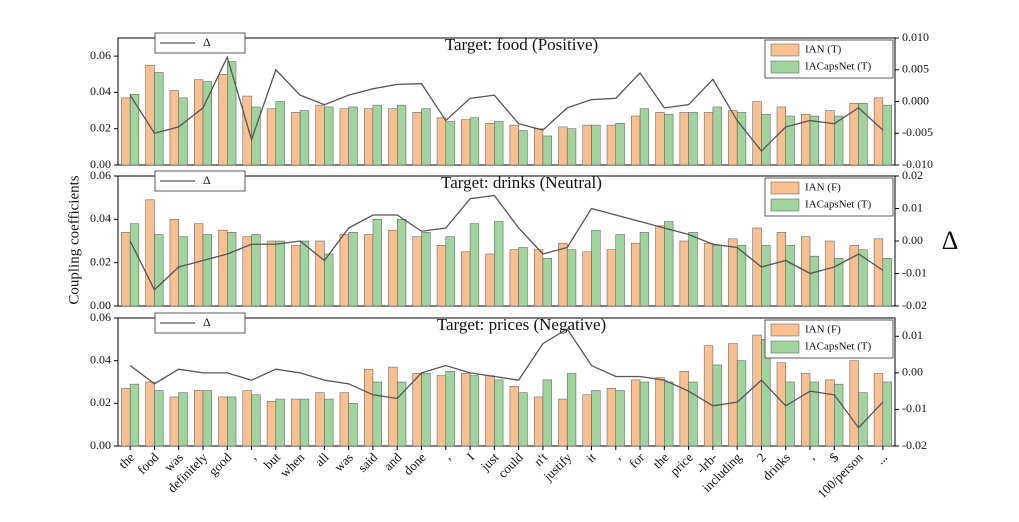  I want to click on legend-swatch, so click(785, 67).